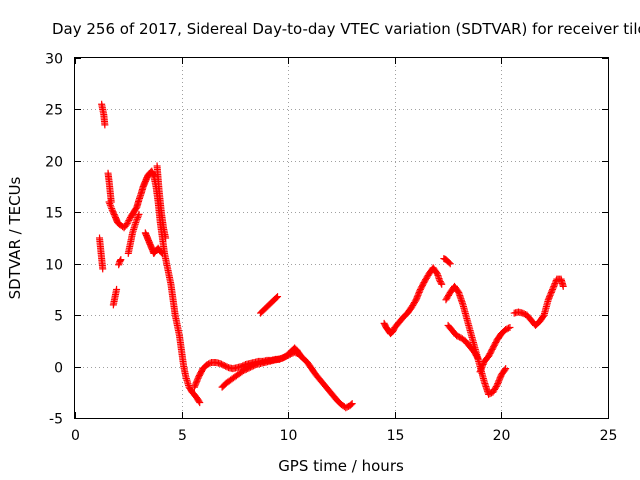  I want to click on y-tick-label: 30, so click(54, 60).